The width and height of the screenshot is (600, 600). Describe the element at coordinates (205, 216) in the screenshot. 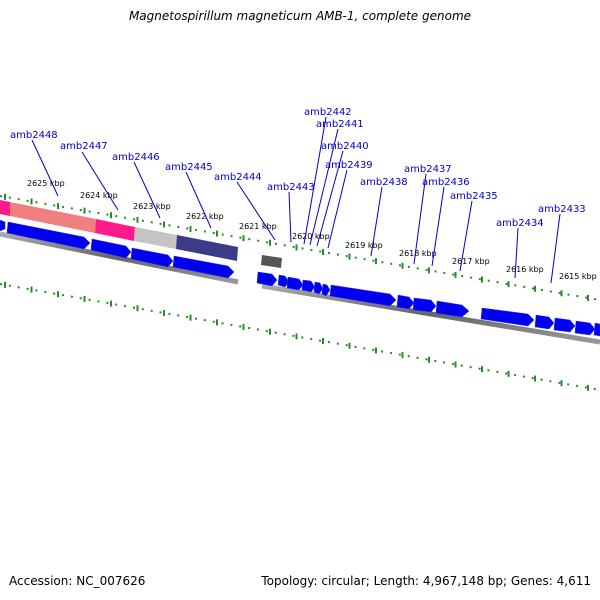

I see `kbp-label: 2622 kbp` at that location.